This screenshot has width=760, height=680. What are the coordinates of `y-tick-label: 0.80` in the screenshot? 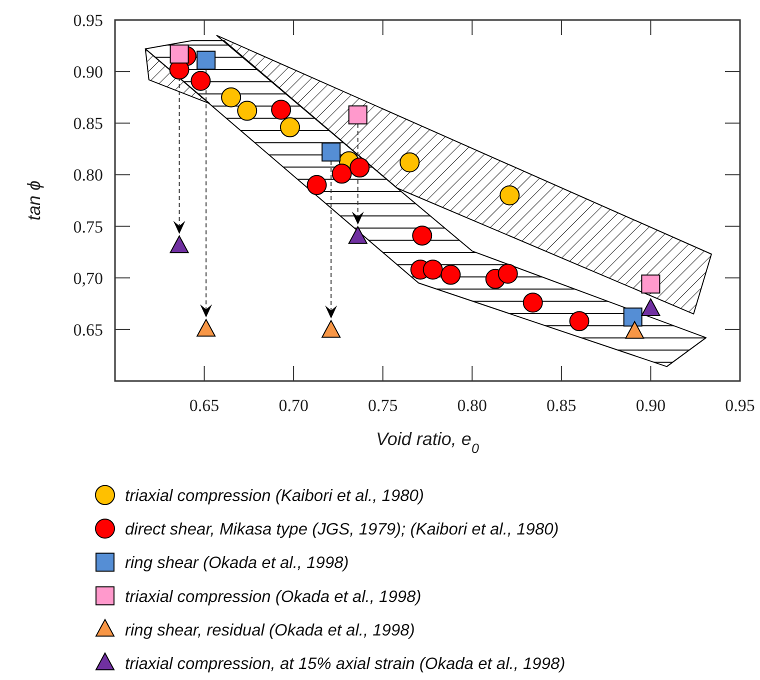 It's located at (88, 175).